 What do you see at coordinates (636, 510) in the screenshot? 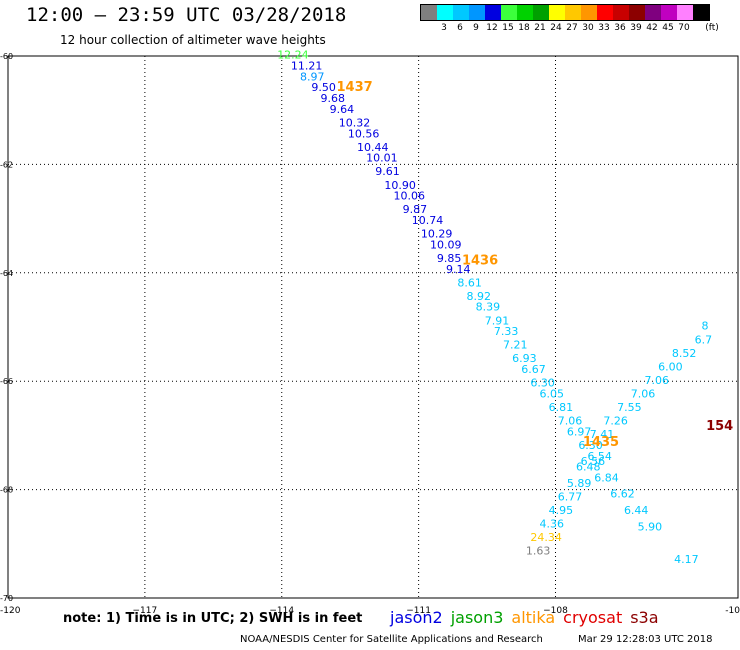
I see `wave-height-point: 6.44` at bounding box center [636, 510].